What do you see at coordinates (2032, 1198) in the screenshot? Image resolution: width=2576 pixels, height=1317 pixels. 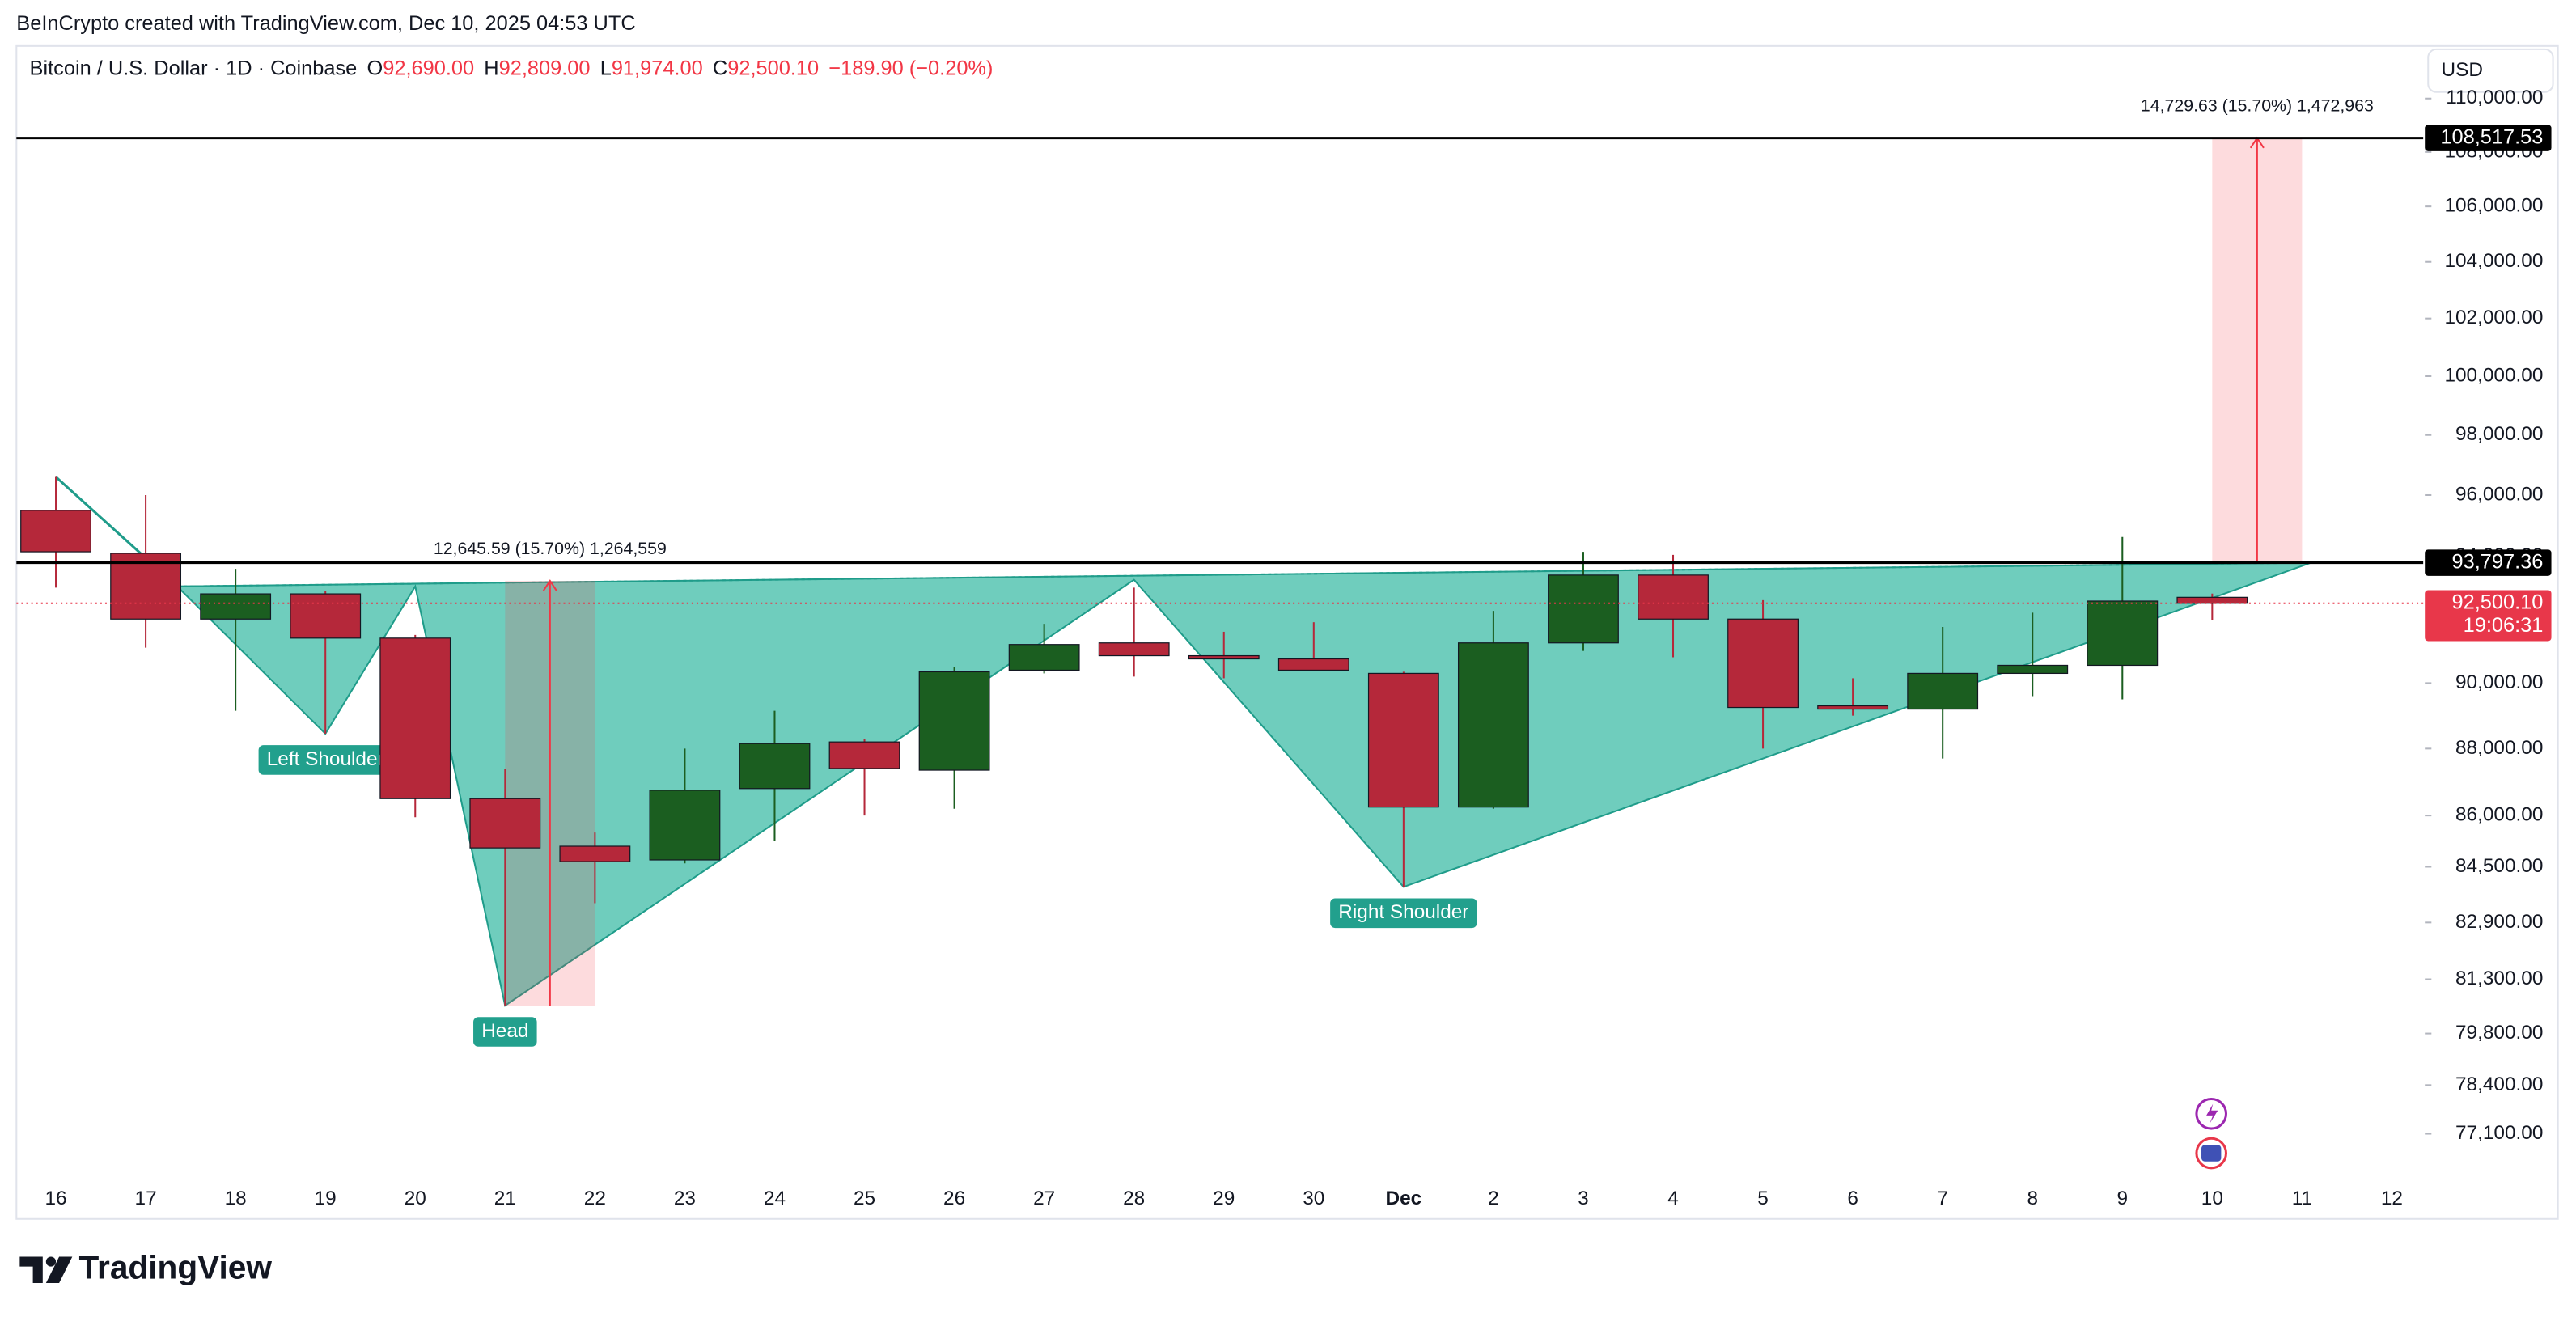 I see `x-tick-label: 8` at bounding box center [2032, 1198].